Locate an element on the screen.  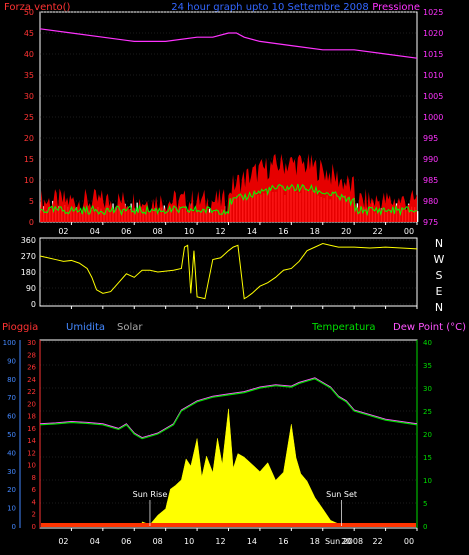
lower-x-tick-label: 00 is located at coordinates (409, 541).